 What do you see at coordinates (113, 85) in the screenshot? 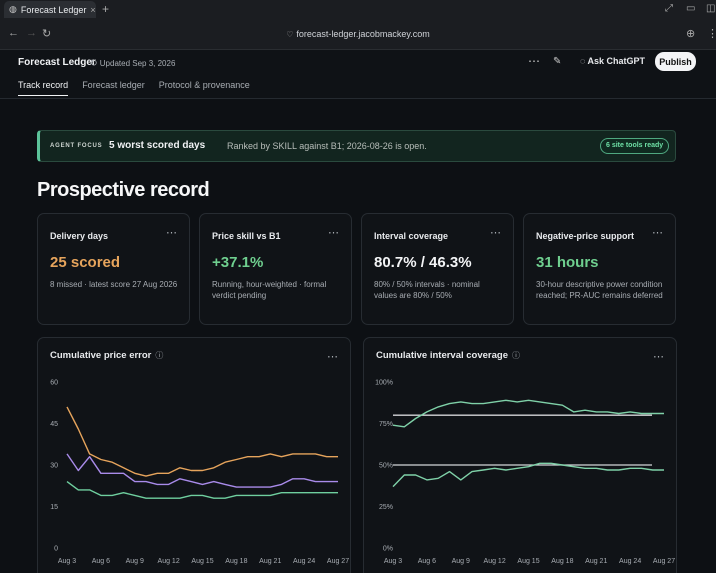
I see `tab-forecast-ledger: Forecast ledger` at bounding box center [113, 85].